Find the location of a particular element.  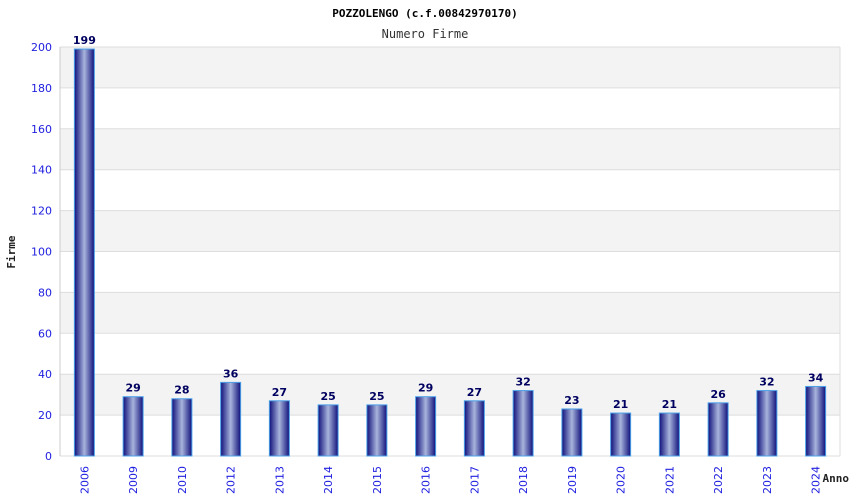

x-tick-label: 2009 is located at coordinates (133, 480).